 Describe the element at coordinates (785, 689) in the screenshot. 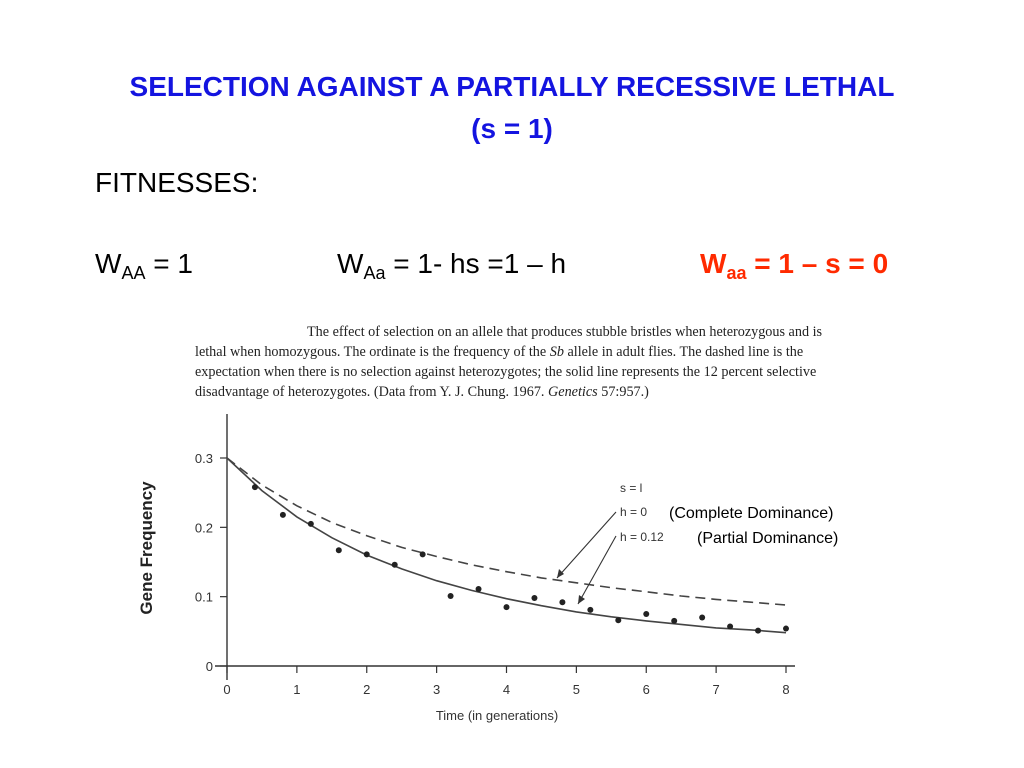

I see `x-tick-label: 8` at that location.